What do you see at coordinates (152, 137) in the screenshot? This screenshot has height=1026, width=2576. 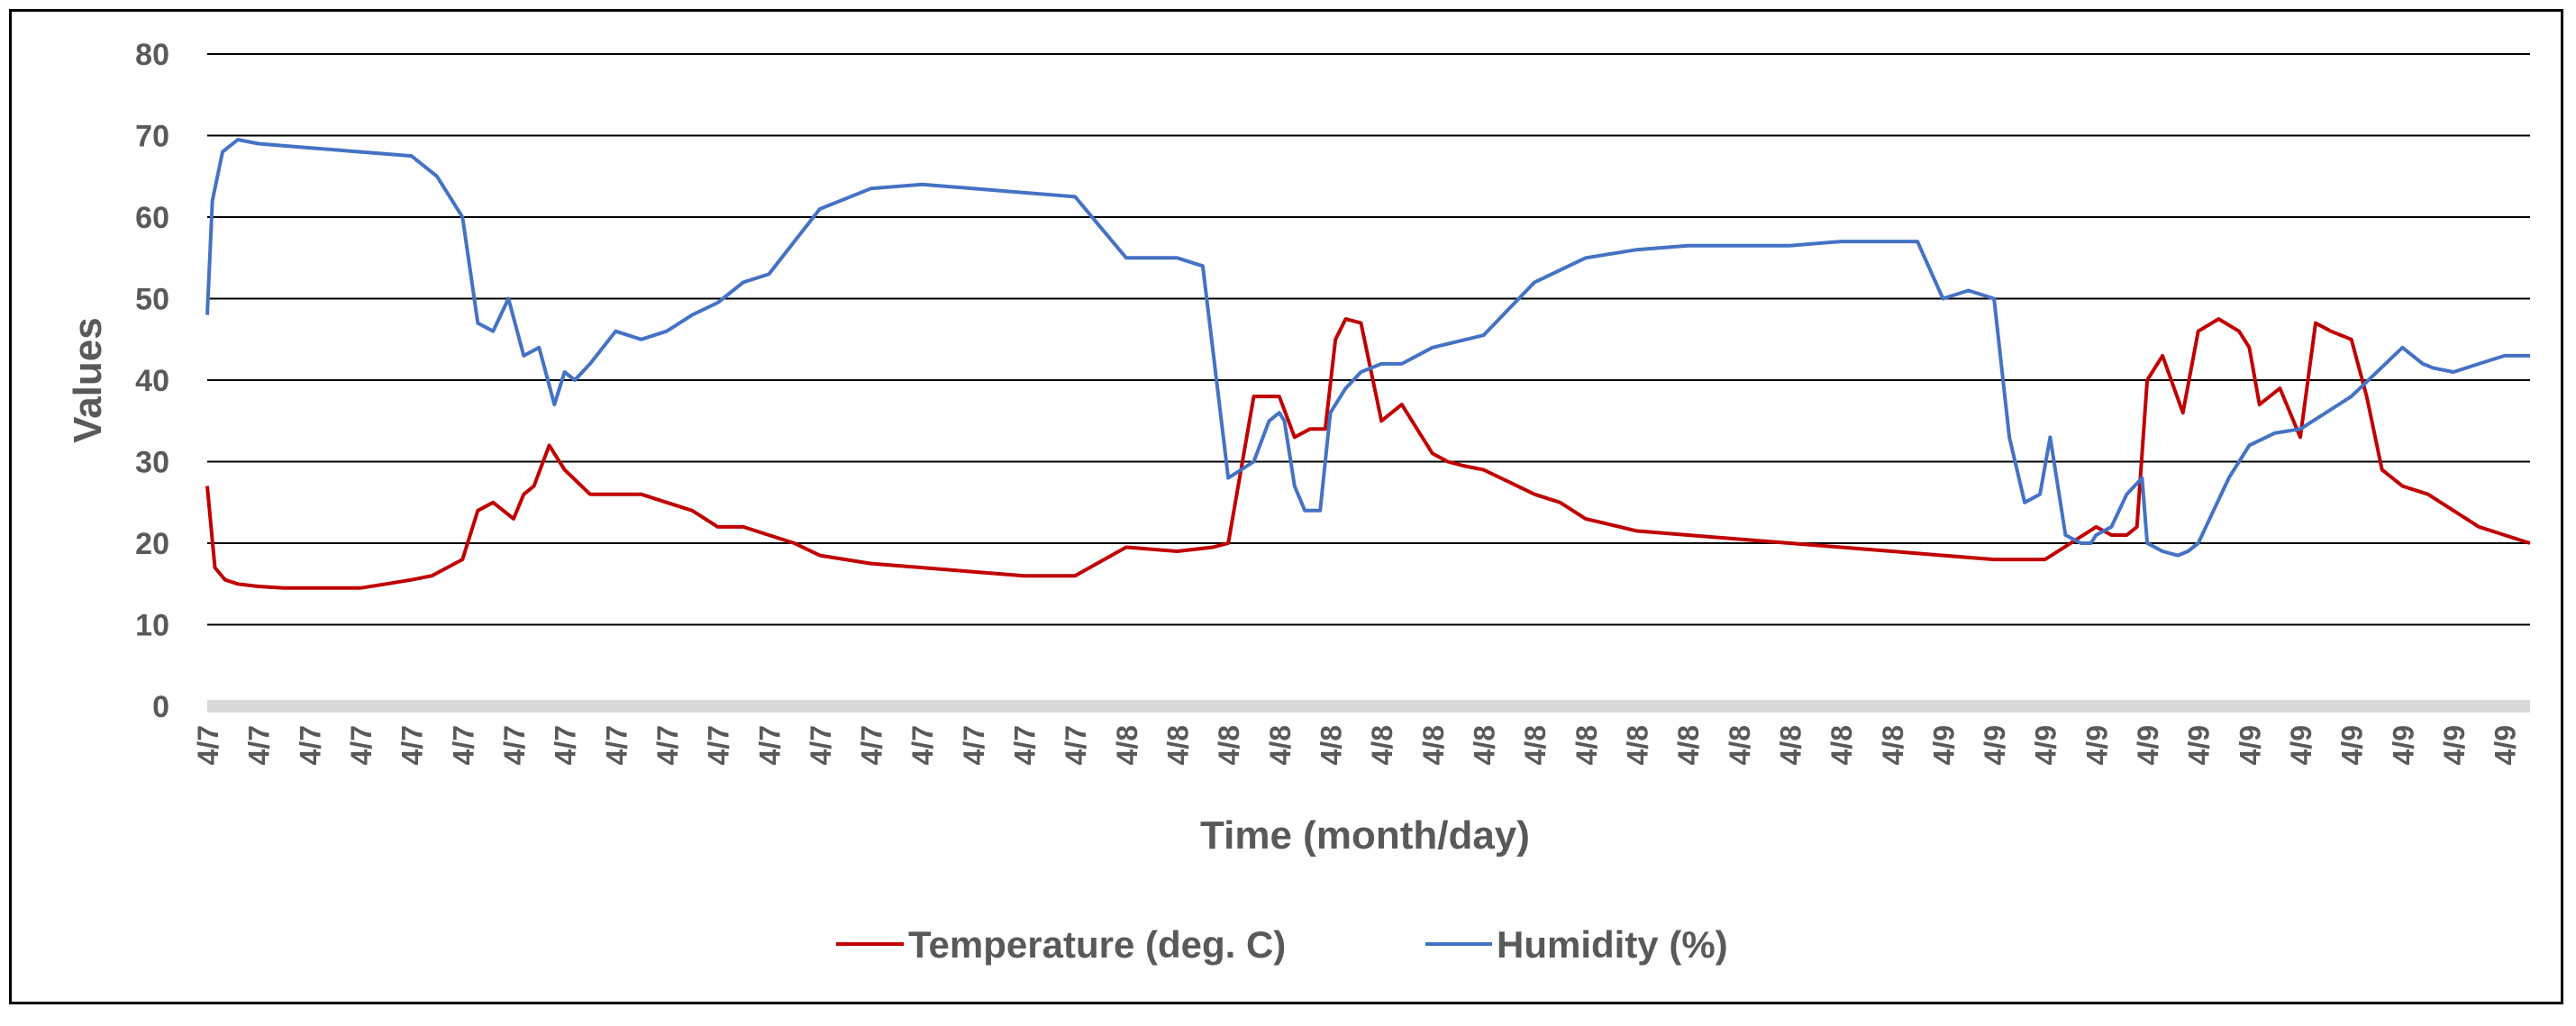 I see `y-tick-label: 70` at bounding box center [152, 137].